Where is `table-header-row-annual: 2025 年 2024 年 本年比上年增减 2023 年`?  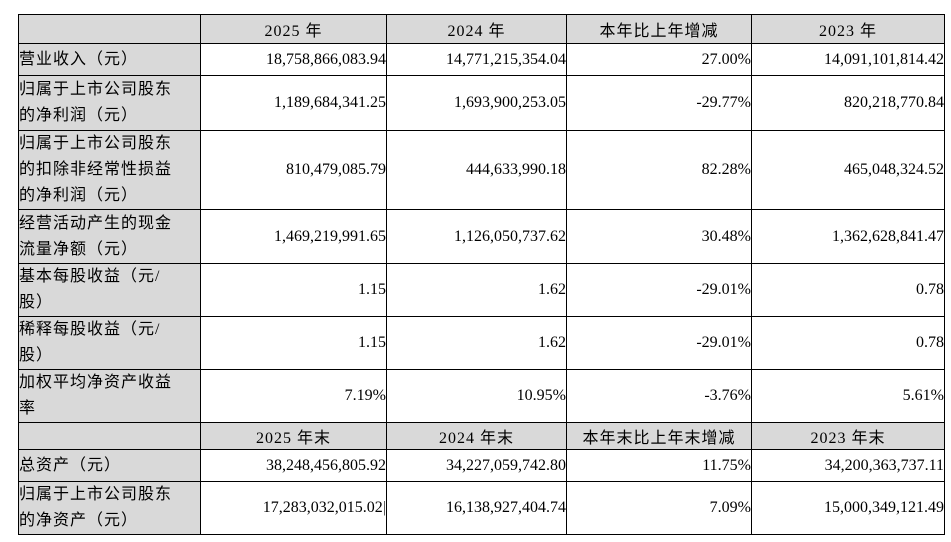 table-header-row-annual: 2025 年 2024 年 本年比上年增减 2023 年 is located at coordinates (481, 29).